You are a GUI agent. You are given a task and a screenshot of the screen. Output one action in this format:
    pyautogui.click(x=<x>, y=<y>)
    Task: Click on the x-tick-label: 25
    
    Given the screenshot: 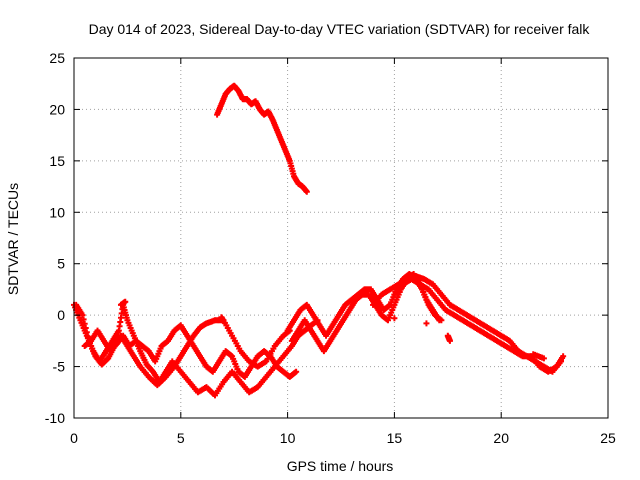 What is the action you would take?
    pyautogui.click(x=608, y=438)
    